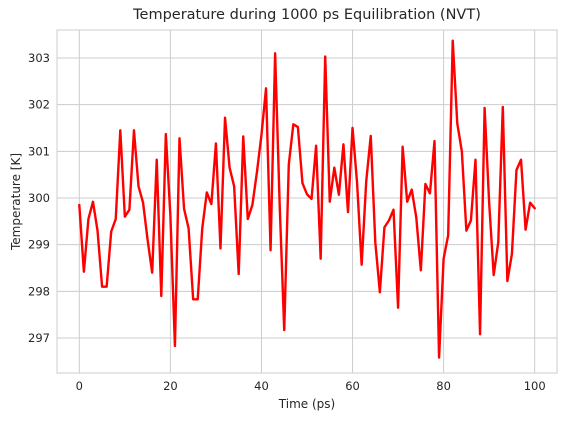 The width and height of the screenshot is (563, 448). Describe the element at coordinates (39, 198) in the screenshot. I see `y-tick-label: 300` at that location.